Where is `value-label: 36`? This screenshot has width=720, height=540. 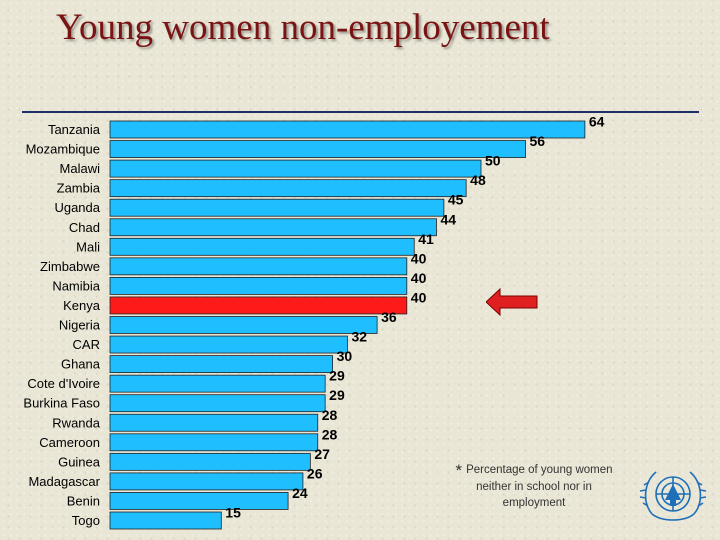
value-label: 36 is located at coordinates (389, 317).